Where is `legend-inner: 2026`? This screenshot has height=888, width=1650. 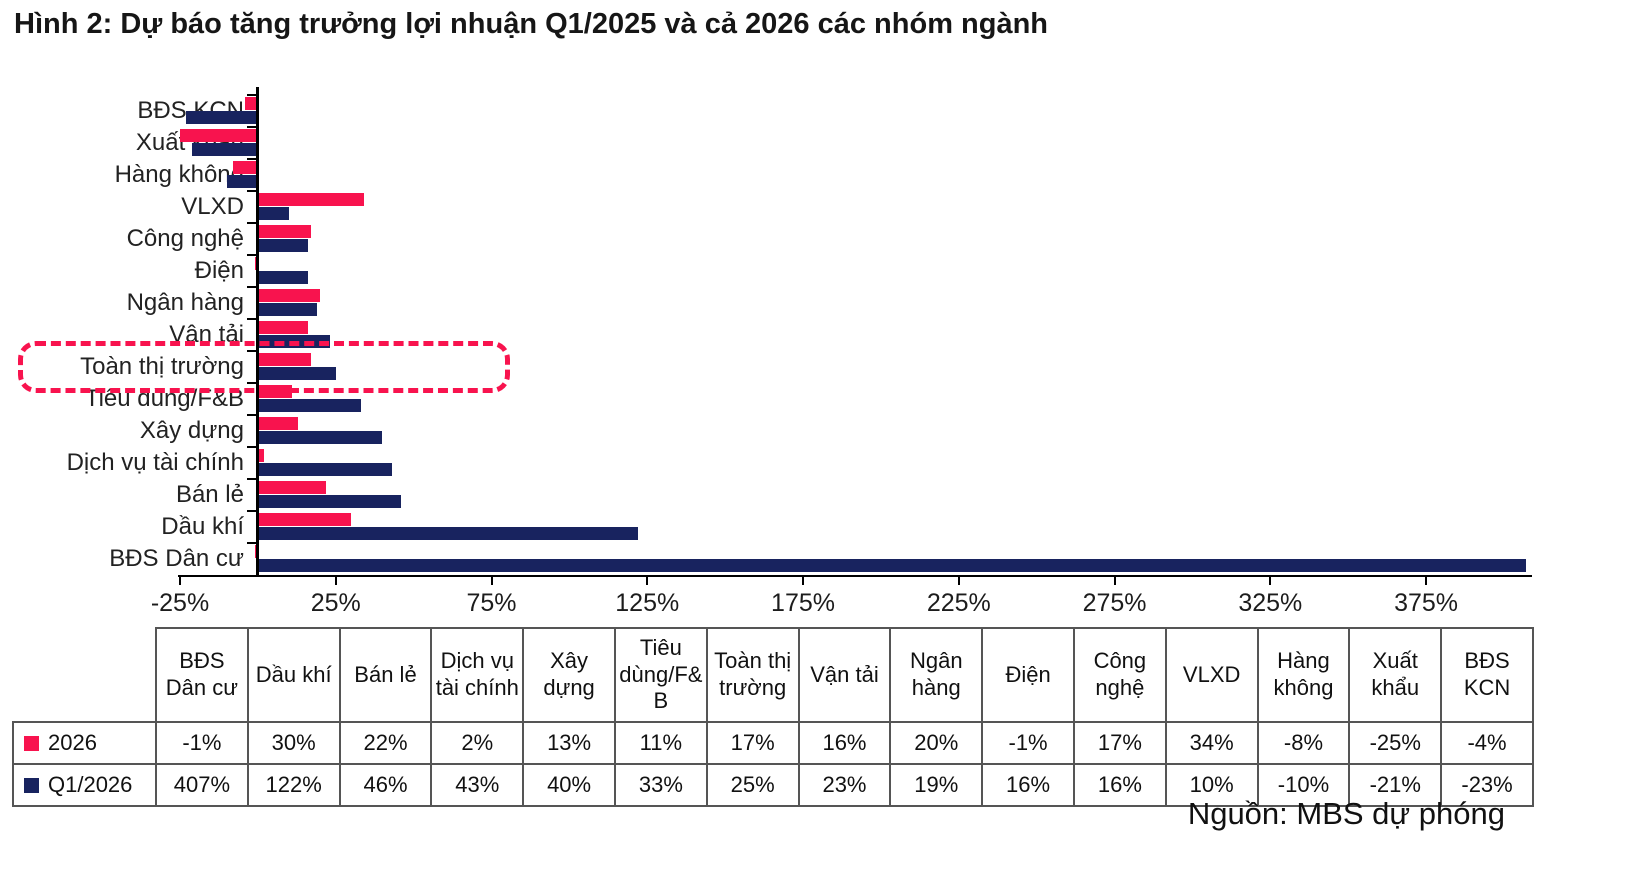
legend-inner: 2026 is located at coordinates (88, 743).